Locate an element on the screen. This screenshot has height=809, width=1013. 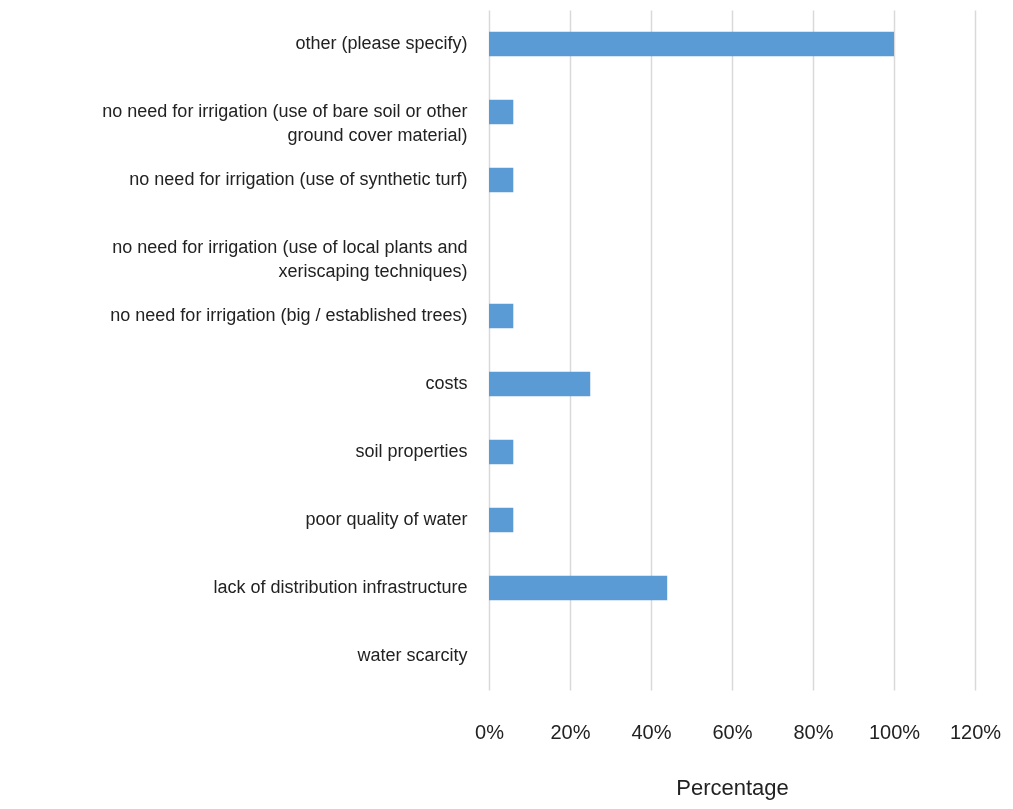
y-tick-label: soil properties is located at coordinates (411, 451).